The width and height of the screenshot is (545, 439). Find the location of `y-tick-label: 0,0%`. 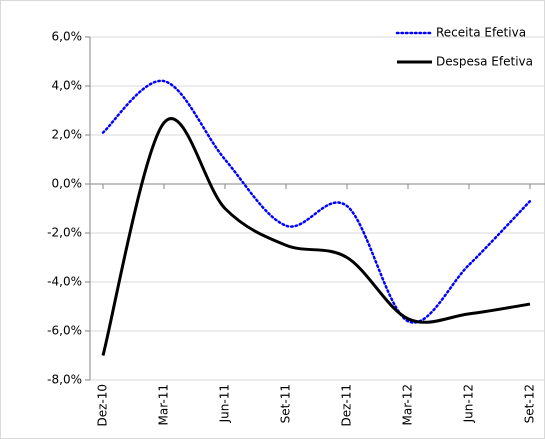

y-tick-label: 0,0% is located at coordinates (67, 184).